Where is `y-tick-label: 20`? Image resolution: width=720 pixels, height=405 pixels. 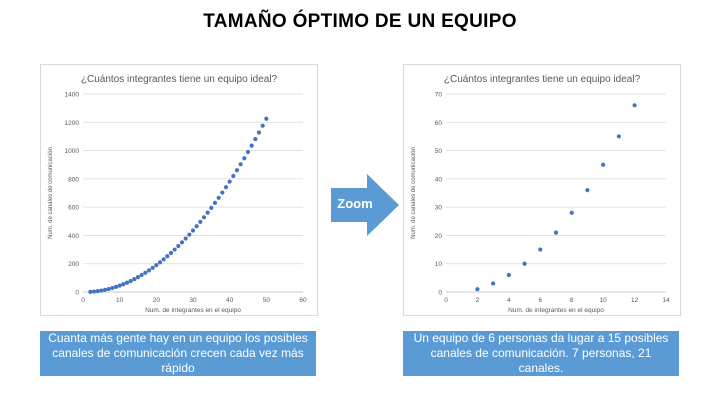 y-tick-label: 20 is located at coordinates (439, 236).